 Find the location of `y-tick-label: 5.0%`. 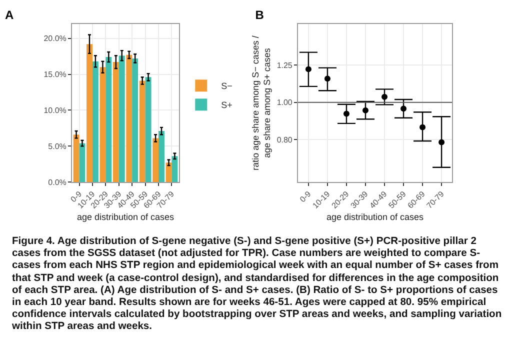

y-tick-label: 5.0% is located at coordinates (57, 146).